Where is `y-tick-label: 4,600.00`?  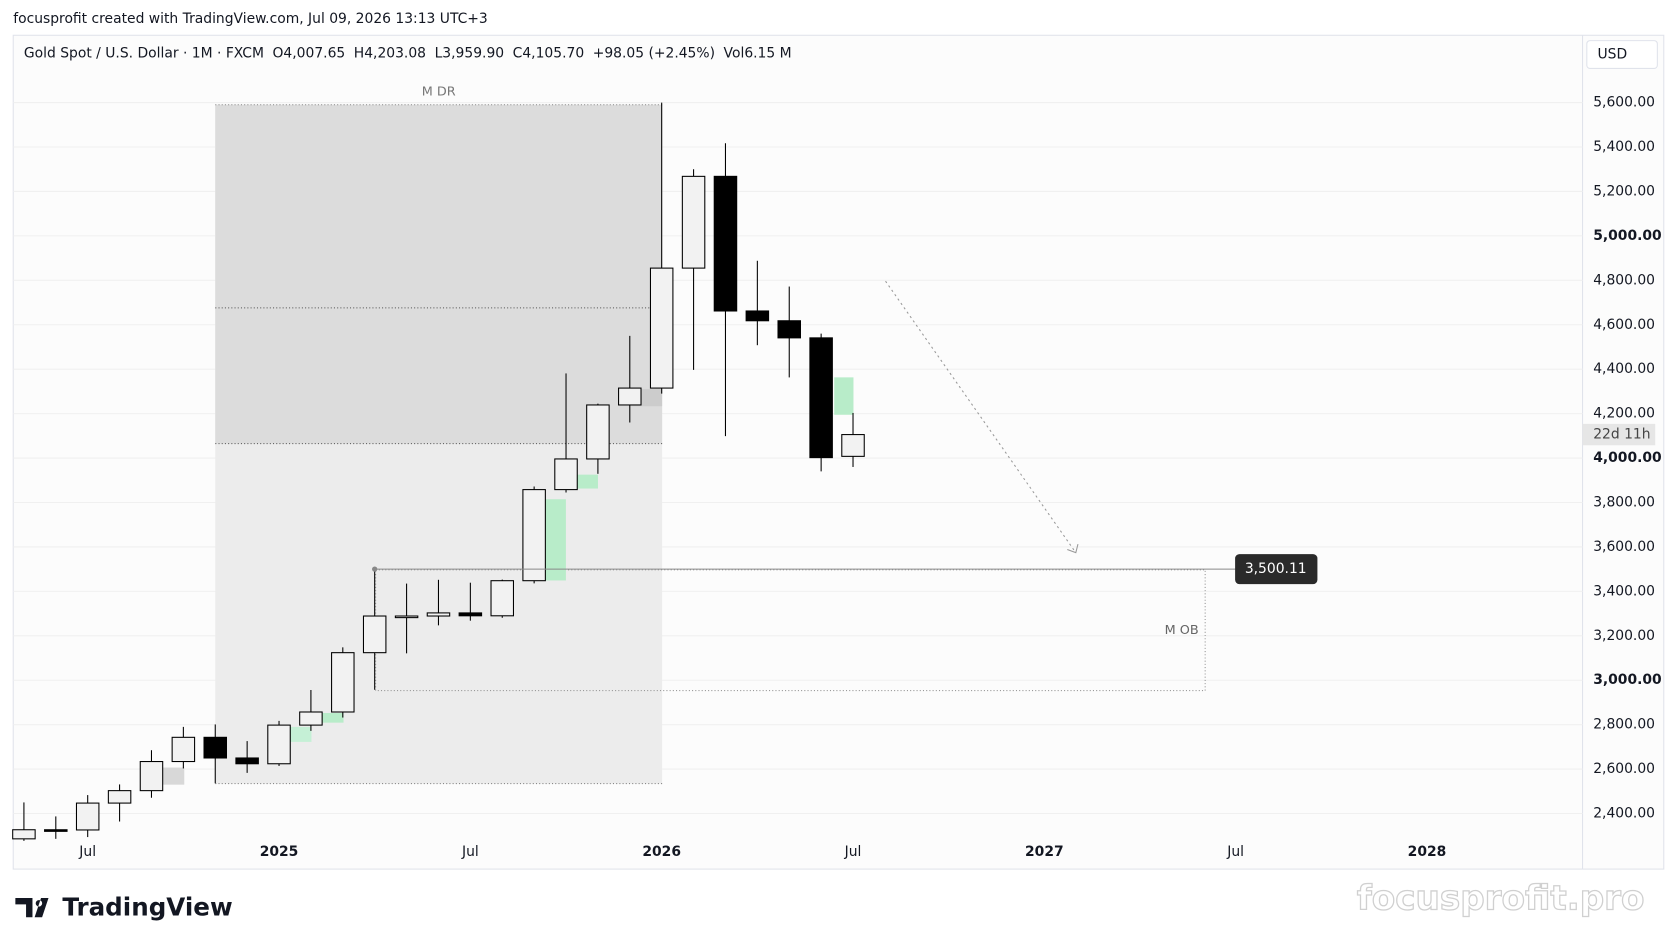
y-tick-label: 4,600.00 is located at coordinates (1624, 325).